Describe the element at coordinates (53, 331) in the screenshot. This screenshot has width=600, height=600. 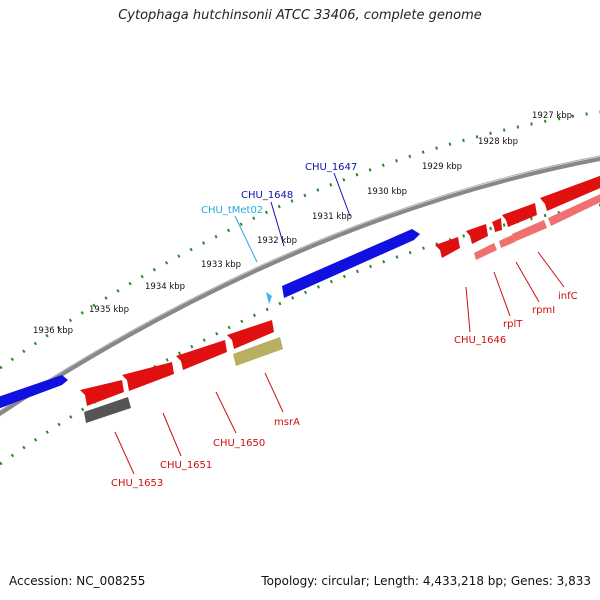
I see `scale-label: 1936 kbp` at that location.